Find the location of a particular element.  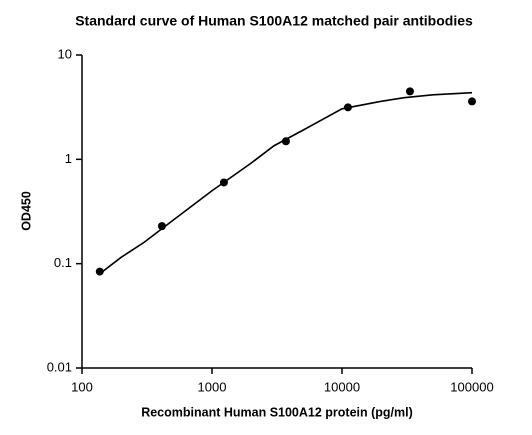

y-tick-label: 0.01 is located at coordinates (59, 366).